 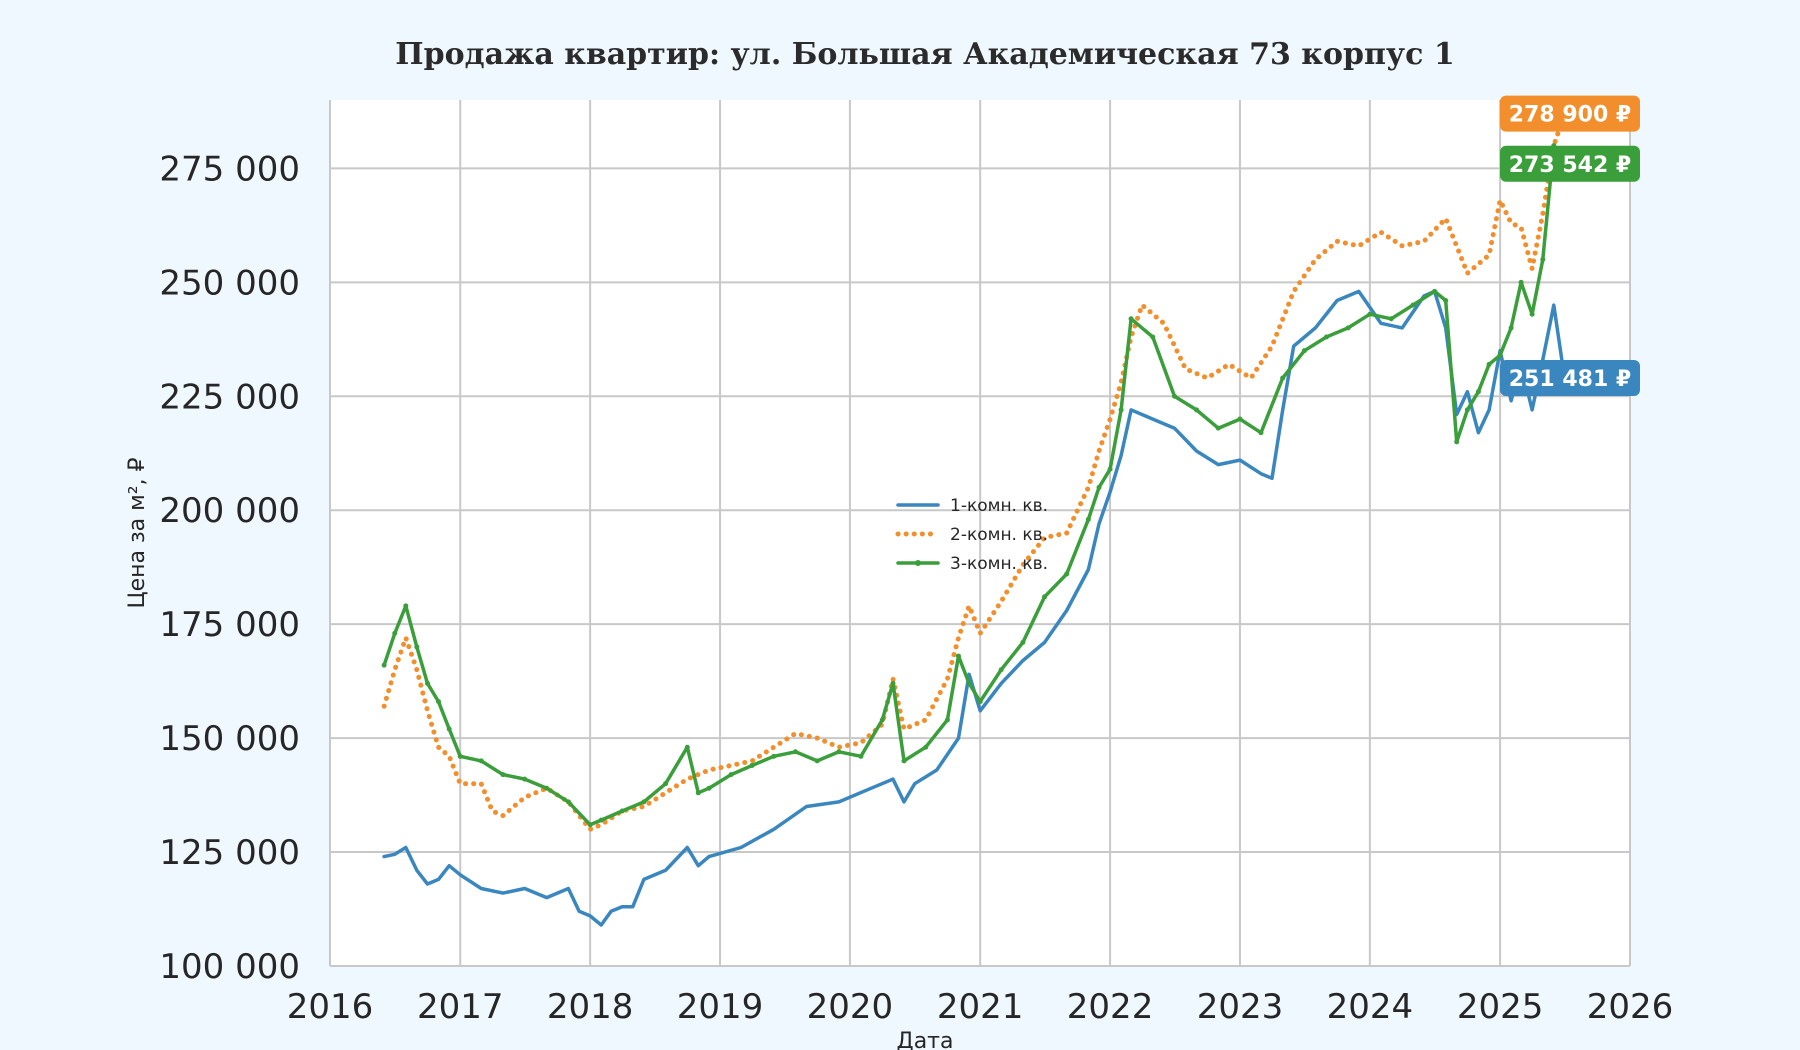 I want to click on value-badge-1: 251 481 ₽, so click(x=1570, y=378).